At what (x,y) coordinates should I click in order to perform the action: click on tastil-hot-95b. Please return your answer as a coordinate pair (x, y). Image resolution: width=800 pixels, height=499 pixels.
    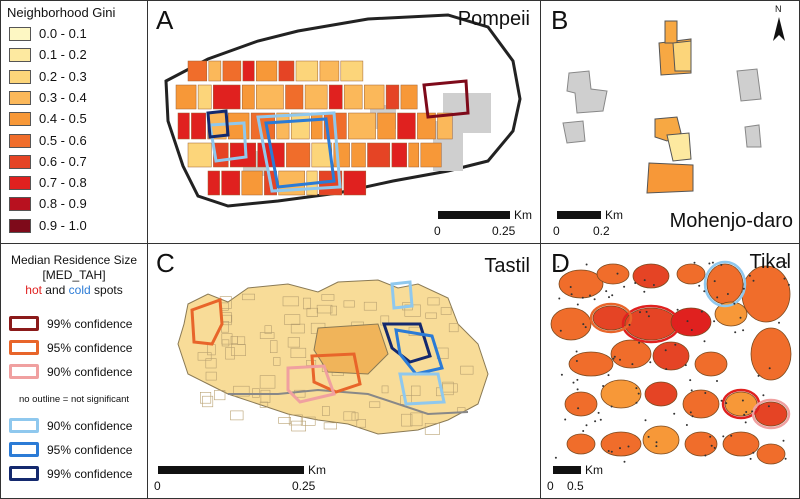
    Looking at the image, I should click on (336, 373).